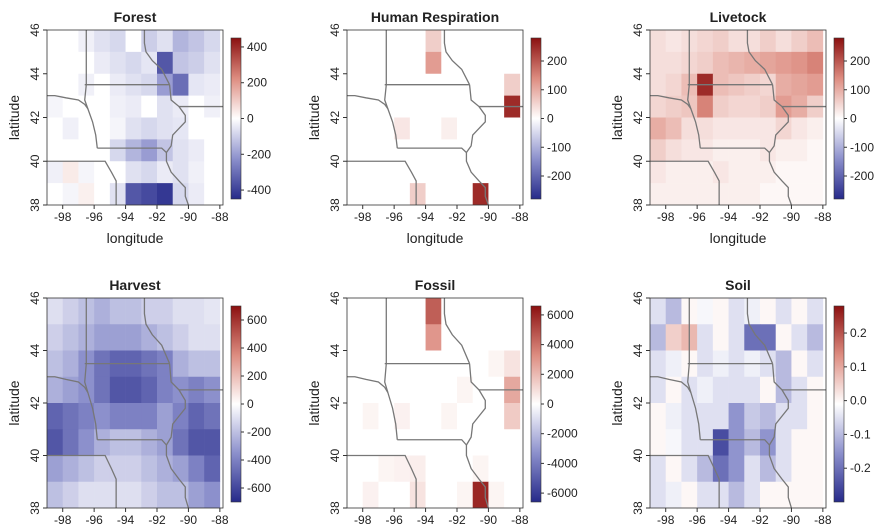  I want to click on y-axis-label: latitude, so click(314, 402).